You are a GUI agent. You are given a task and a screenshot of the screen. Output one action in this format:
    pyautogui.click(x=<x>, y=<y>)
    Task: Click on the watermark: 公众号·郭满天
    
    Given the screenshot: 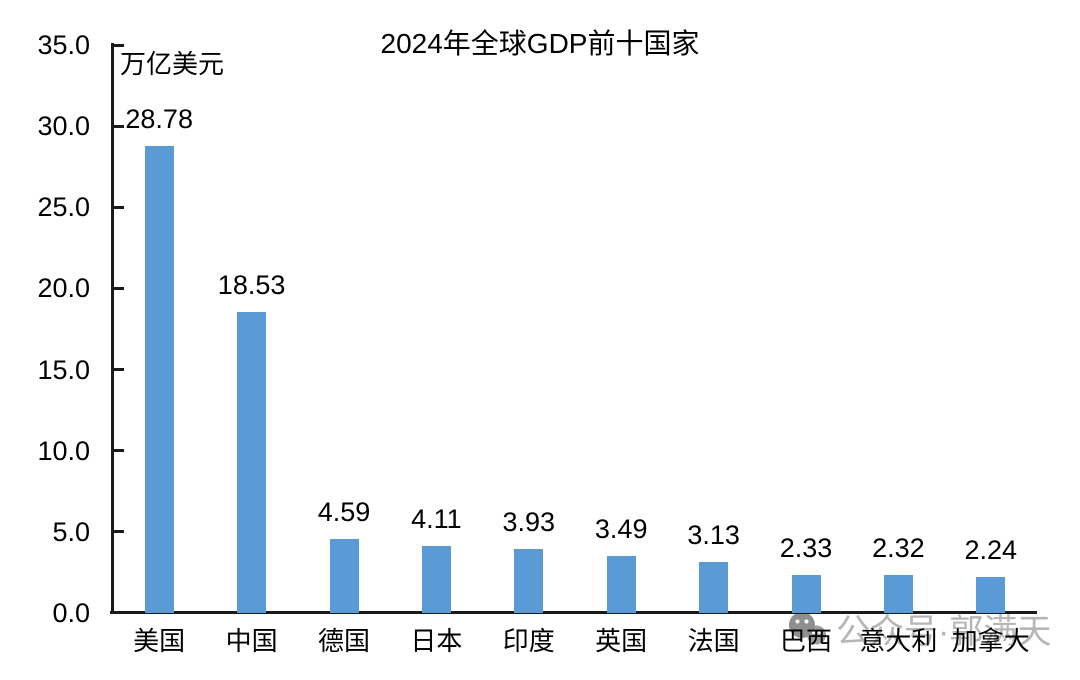 What is the action you would take?
    pyautogui.click(x=919, y=631)
    